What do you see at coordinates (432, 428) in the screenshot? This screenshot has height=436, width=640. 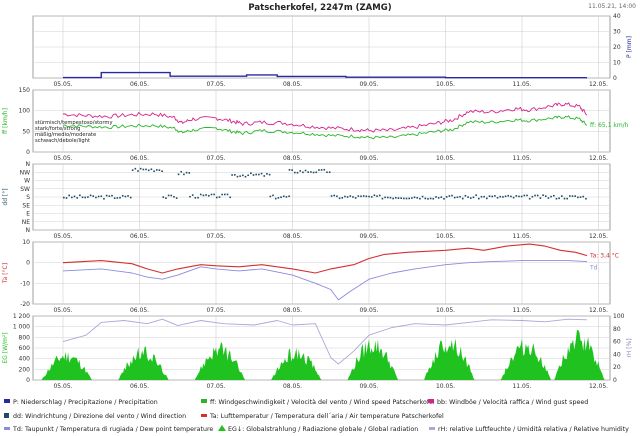 I see `legend-swatch-humidity` at bounding box center [432, 428].